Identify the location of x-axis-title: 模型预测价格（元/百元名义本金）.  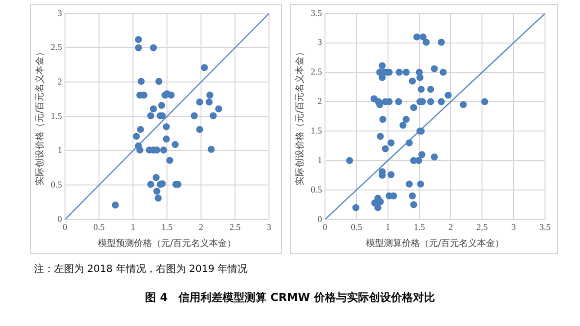
(167, 243).